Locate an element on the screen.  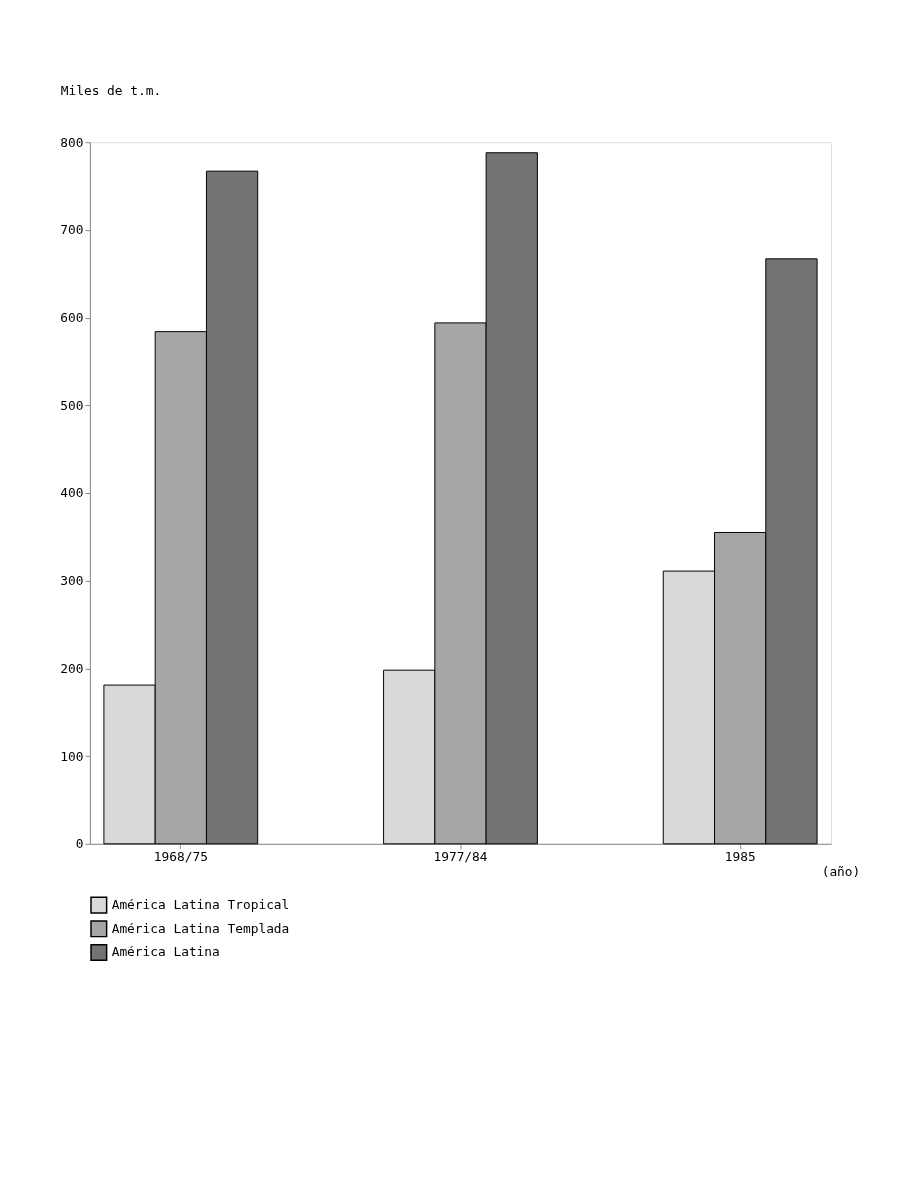
x-tick-label: 1977/84 is located at coordinates (460, 857).